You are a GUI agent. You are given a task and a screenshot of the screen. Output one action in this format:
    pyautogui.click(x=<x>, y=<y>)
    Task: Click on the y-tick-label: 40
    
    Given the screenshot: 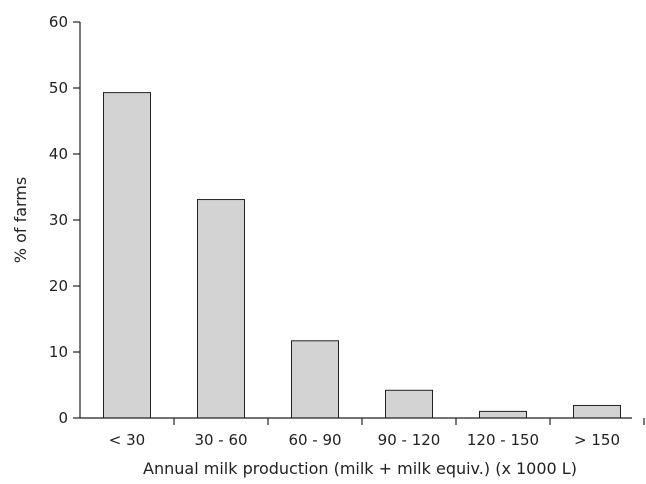 What is the action you would take?
    pyautogui.click(x=58, y=154)
    